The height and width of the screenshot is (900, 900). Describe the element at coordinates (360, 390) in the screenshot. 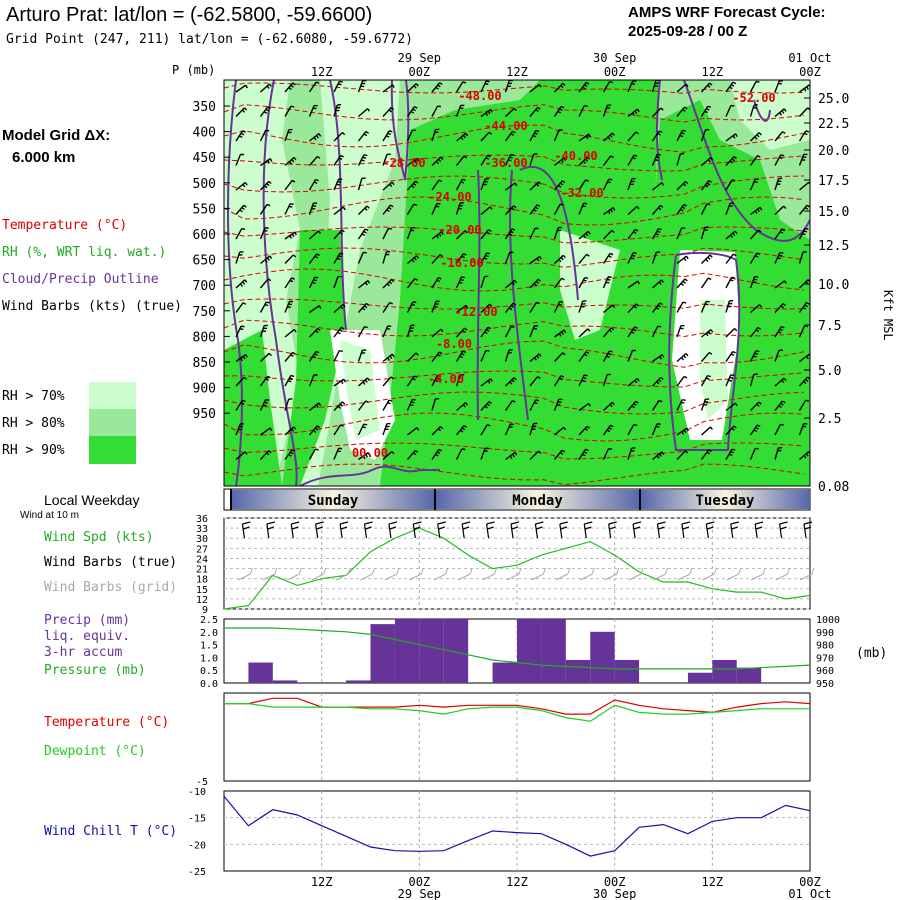

I see `rh70-region-d` at that location.